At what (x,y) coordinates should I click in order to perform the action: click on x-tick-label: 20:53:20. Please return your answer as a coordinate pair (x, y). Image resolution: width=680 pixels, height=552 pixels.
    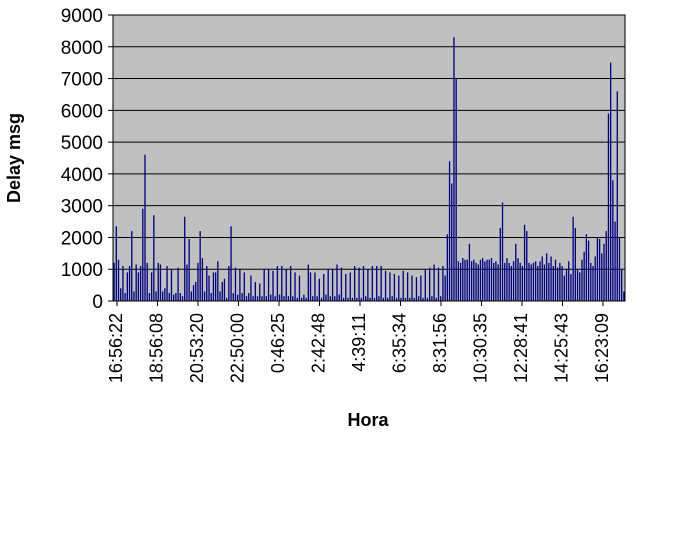
    Looking at the image, I should click on (197, 348).